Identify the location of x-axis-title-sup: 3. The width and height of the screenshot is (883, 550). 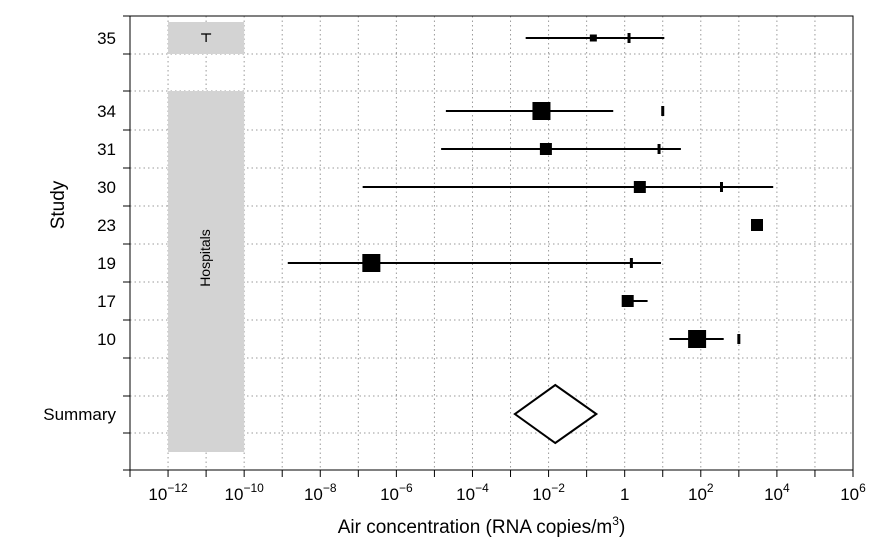
(615, 521).